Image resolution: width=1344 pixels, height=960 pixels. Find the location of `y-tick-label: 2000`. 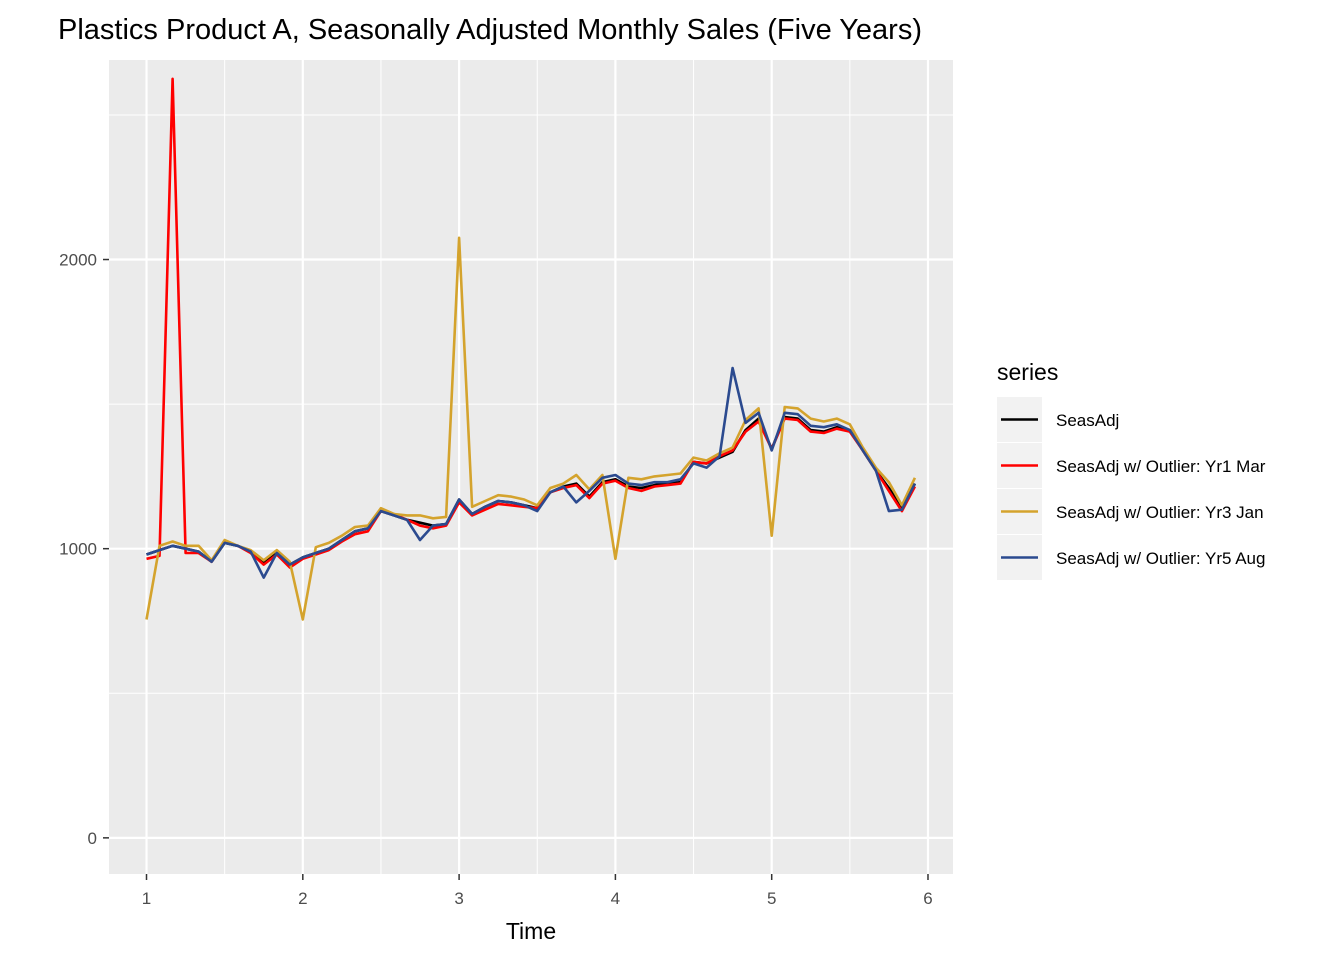

y-tick-label: 2000 is located at coordinates (78, 260).